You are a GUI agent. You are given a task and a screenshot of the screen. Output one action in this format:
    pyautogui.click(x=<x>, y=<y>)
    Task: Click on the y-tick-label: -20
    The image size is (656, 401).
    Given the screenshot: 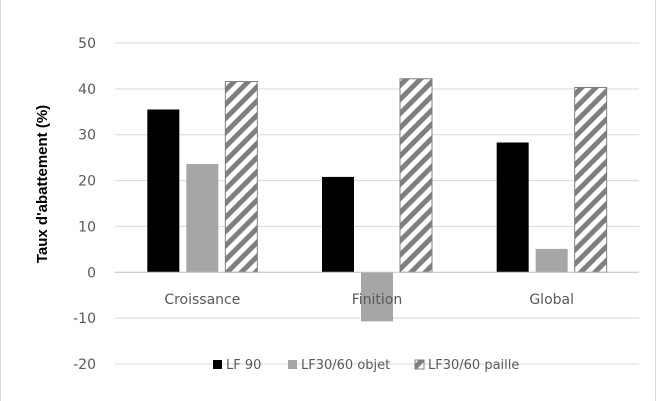 What is the action you would take?
    pyautogui.click(x=84, y=365)
    